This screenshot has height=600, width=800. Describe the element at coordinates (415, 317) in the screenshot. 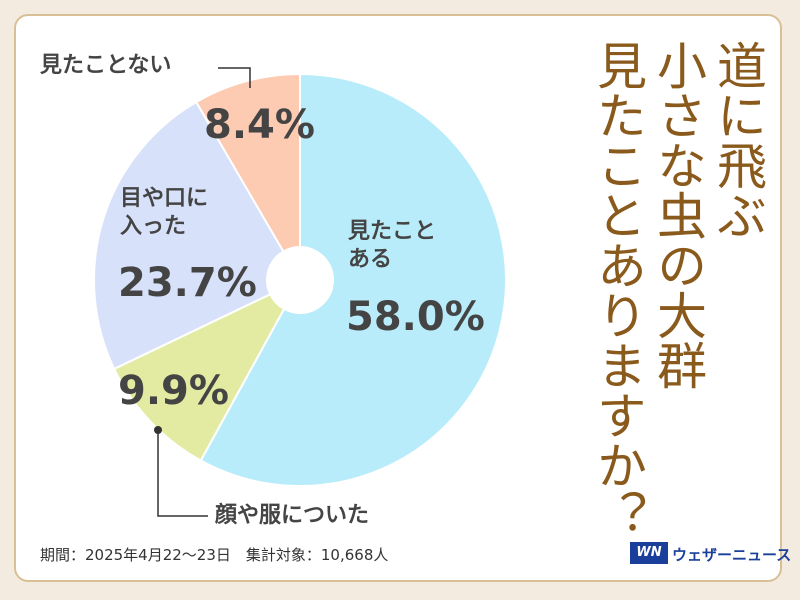

I see `value-label: 58.0%` at that location.